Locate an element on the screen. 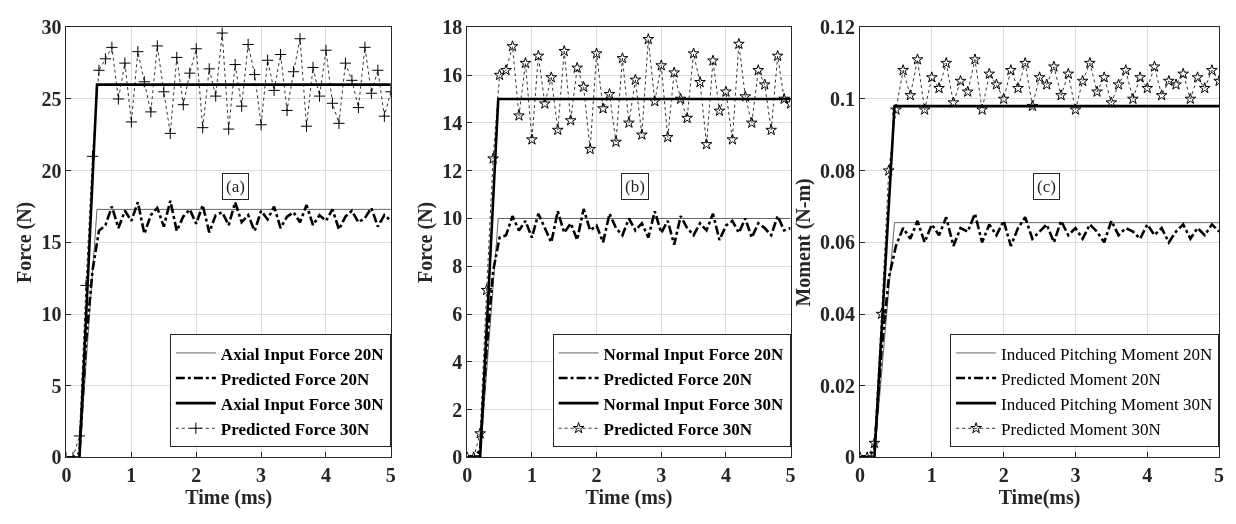 The height and width of the screenshot is (524, 1236). legend-label: Normal Input Force 30N is located at coordinates (693, 404).